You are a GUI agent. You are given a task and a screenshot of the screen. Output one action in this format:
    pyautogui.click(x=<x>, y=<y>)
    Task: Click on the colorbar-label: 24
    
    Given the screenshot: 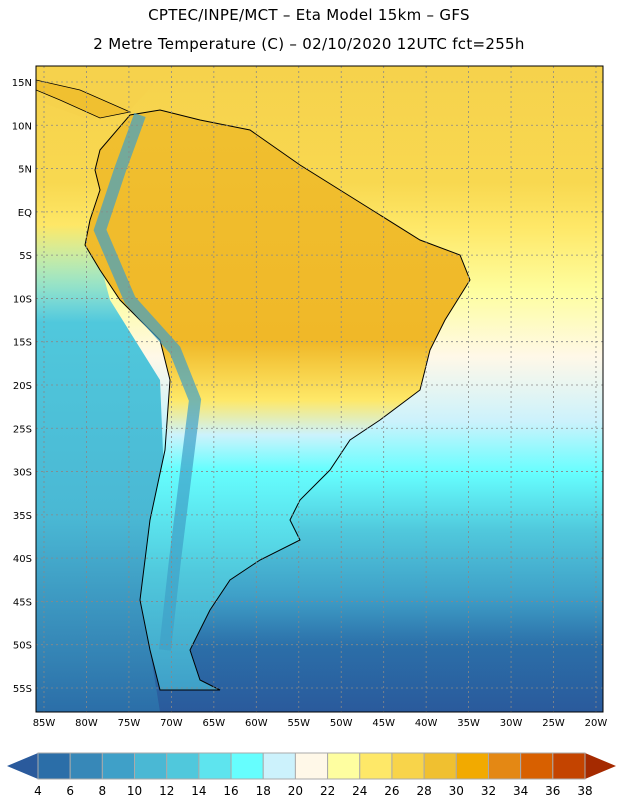 What is the action you would take?
    pyautogui.click(x=359, y=791)
    